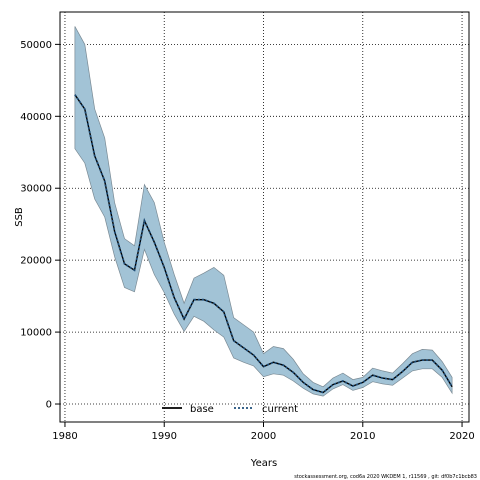 The height and width of the screenshot is (480, 480). I want to click on x-tick-label: 2010, so click(362, 436).